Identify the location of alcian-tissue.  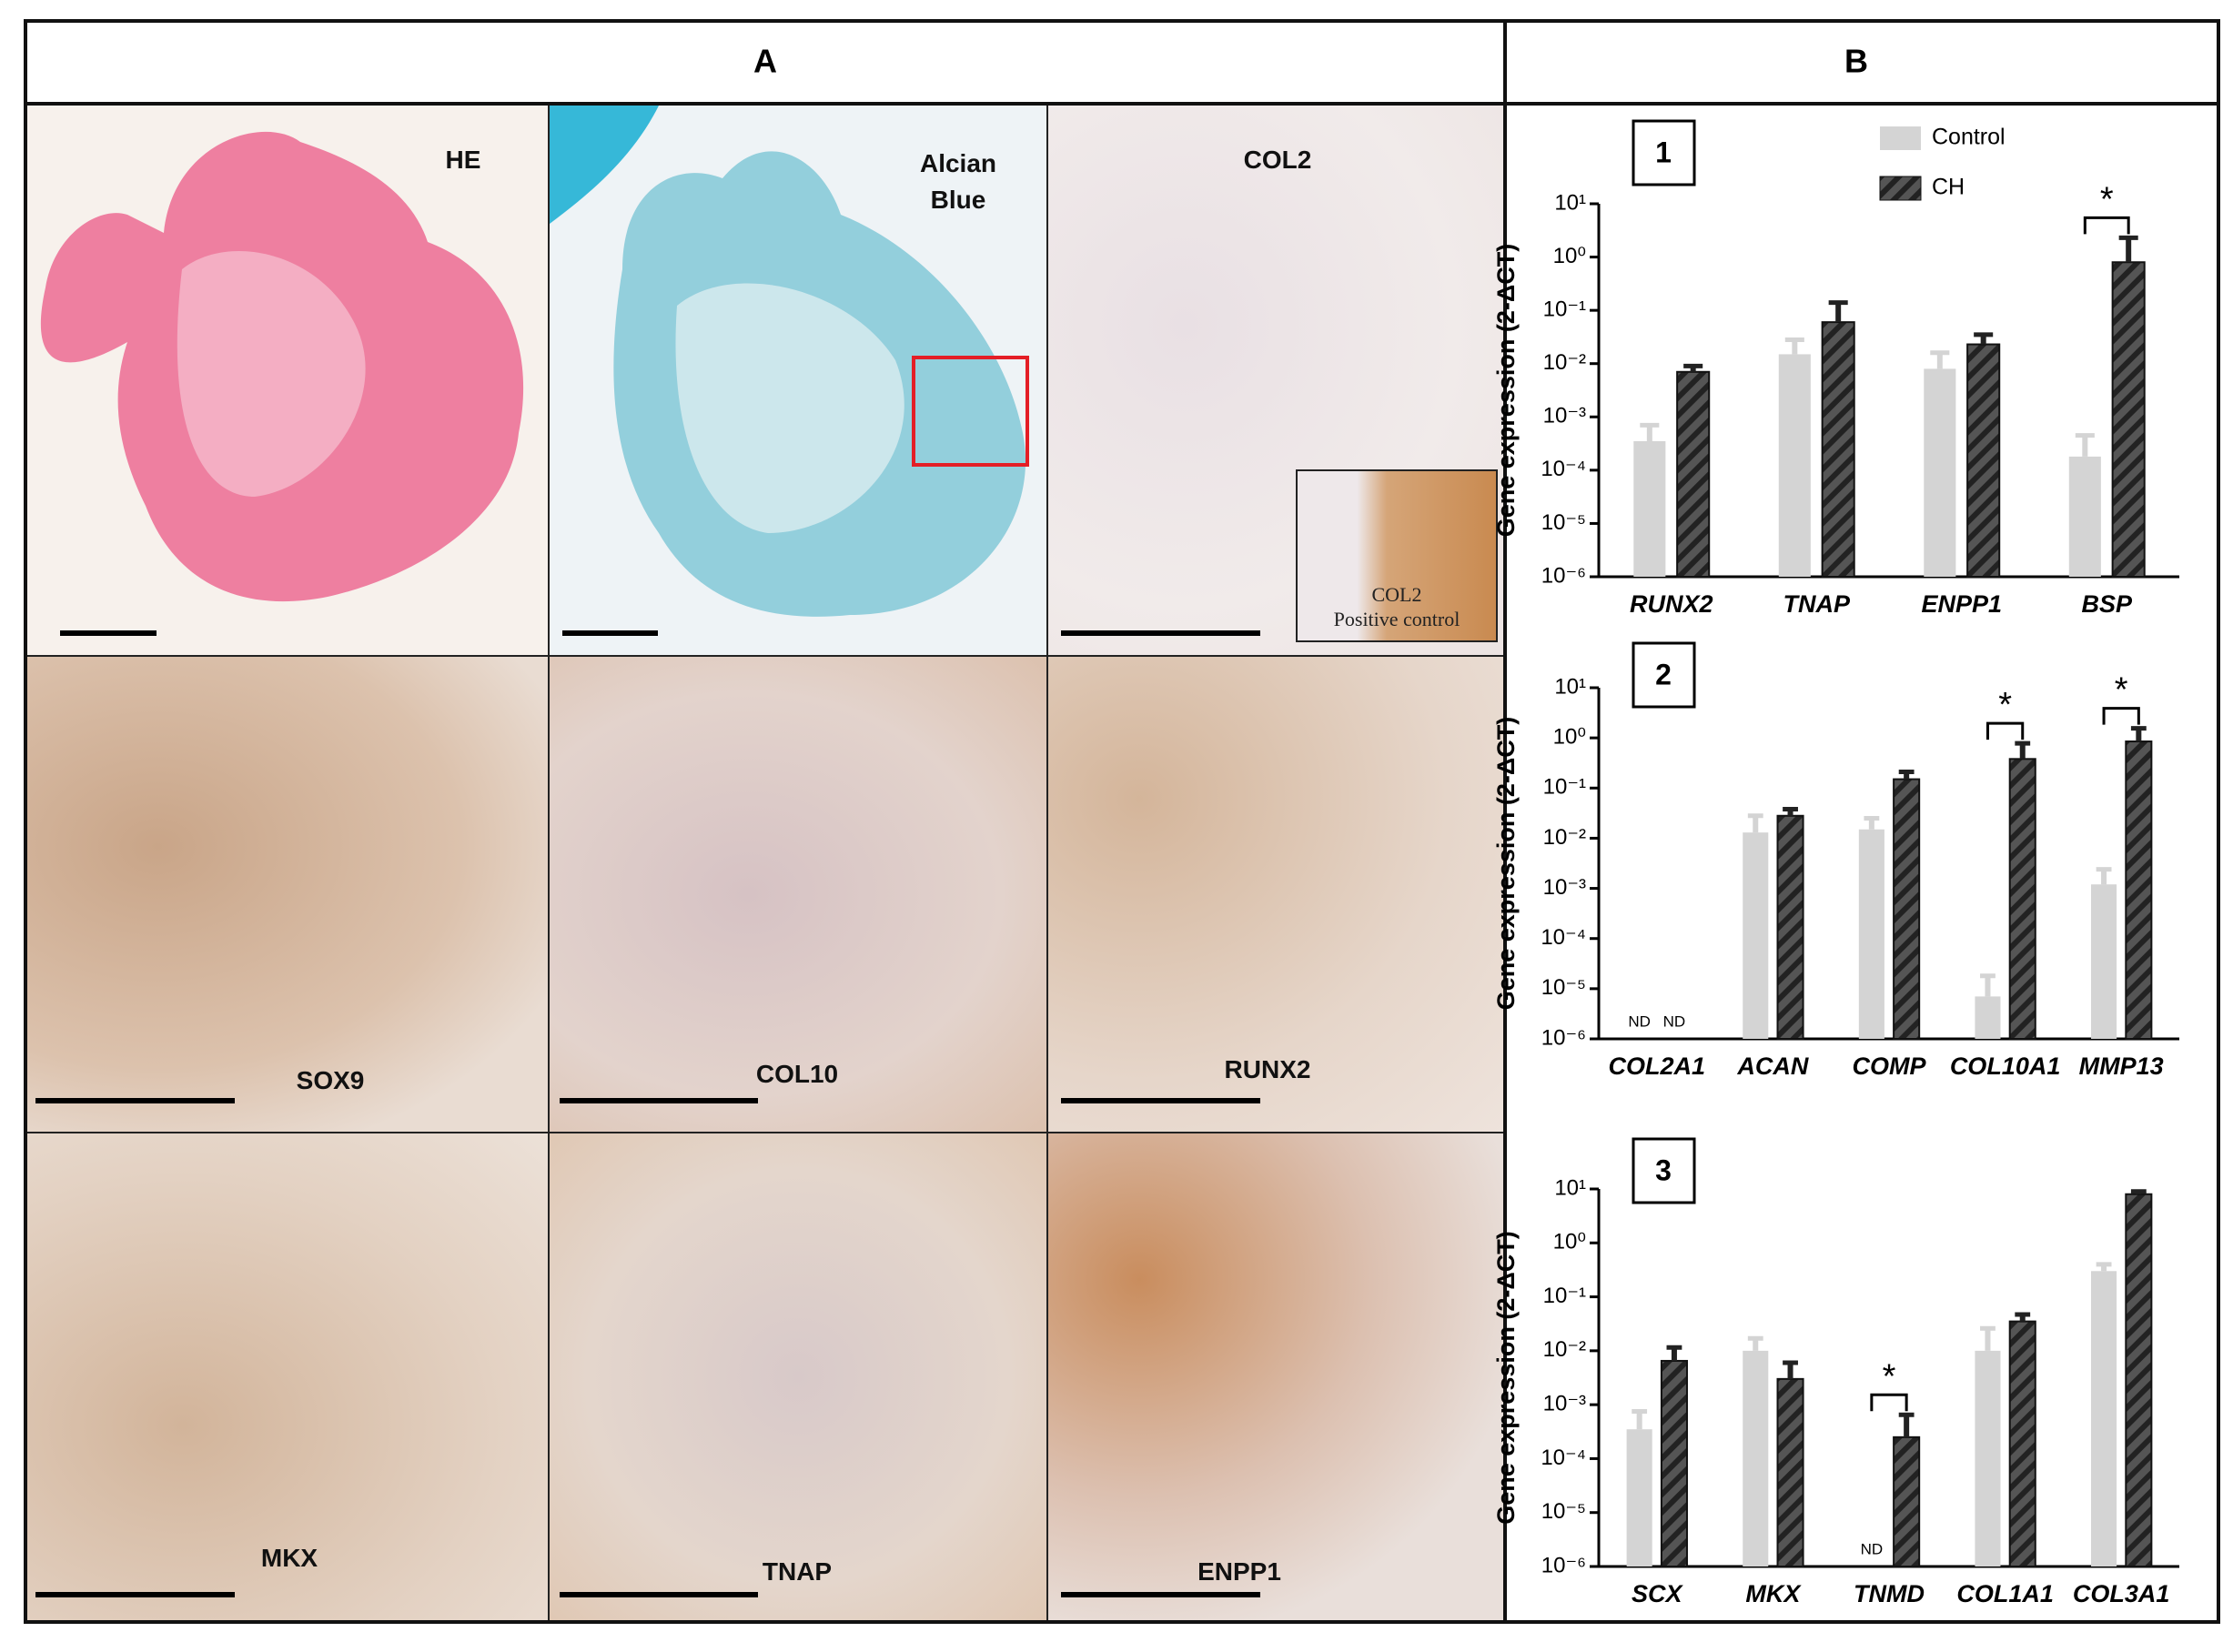
(789, 361).